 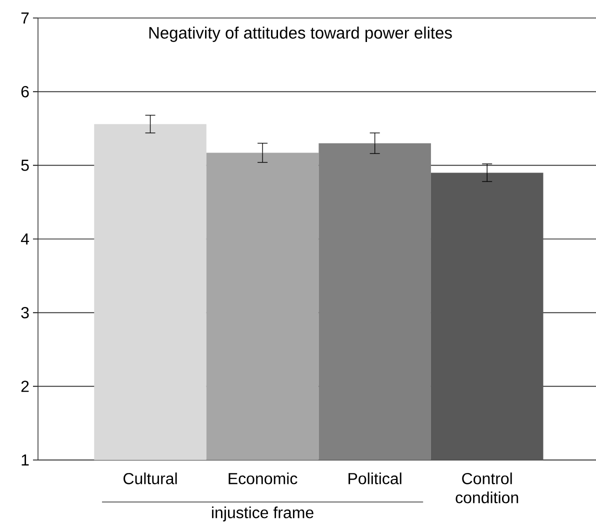 What do you see at coordinates (25, 238) in the screenshot?
I see `y-tick-label: 4` at bounding box center [25, 238].